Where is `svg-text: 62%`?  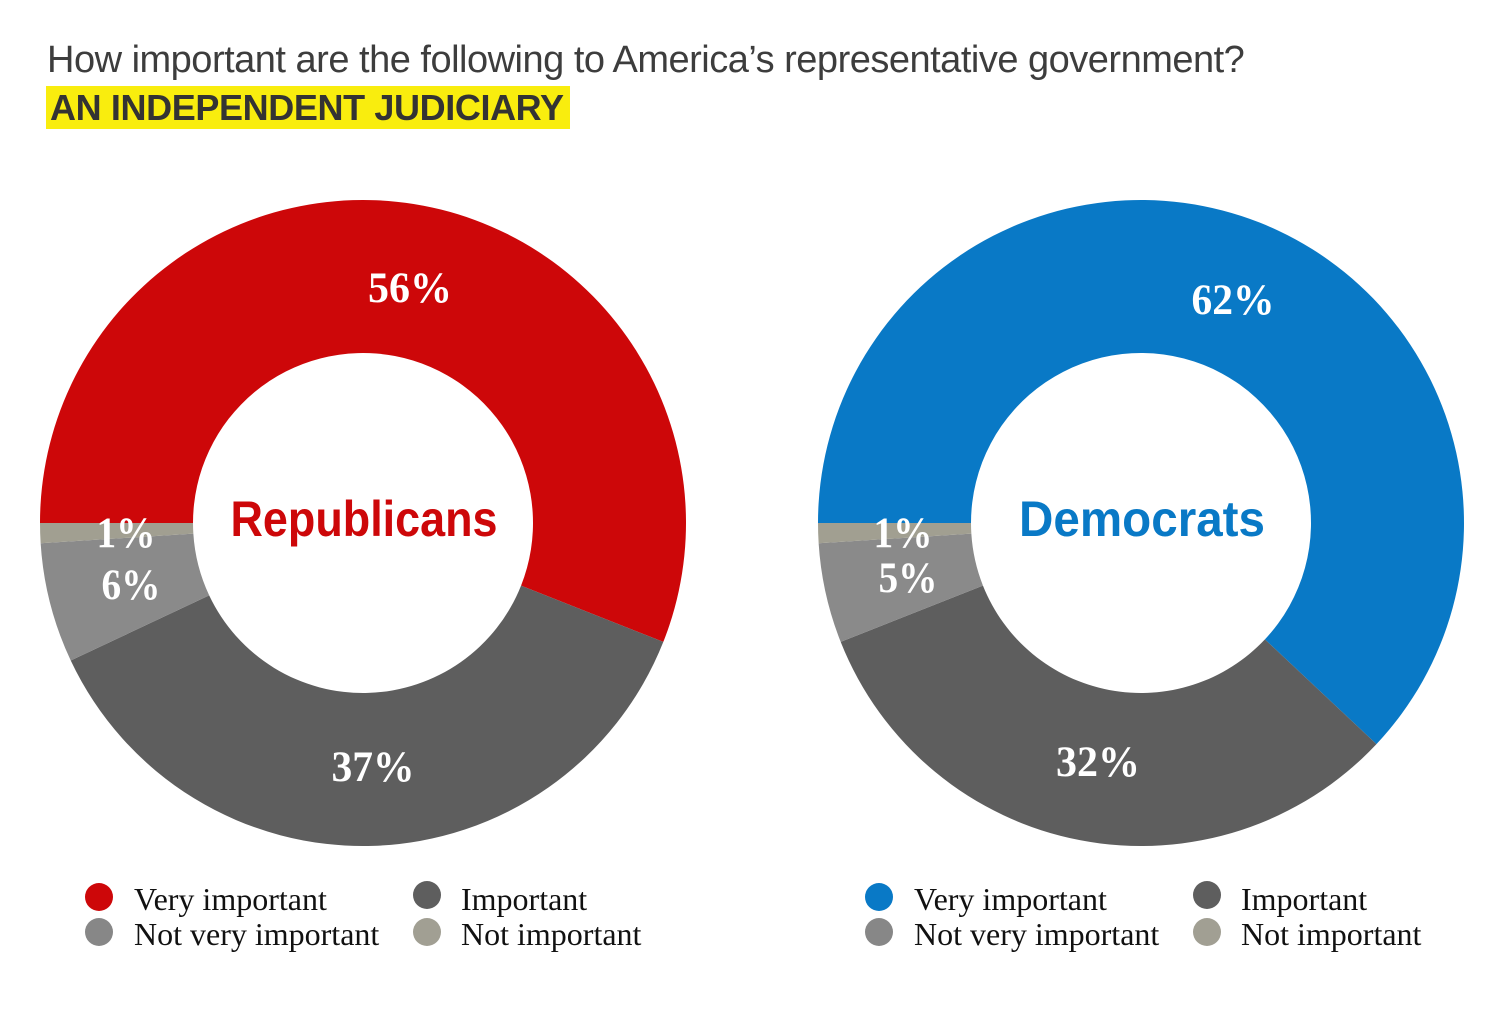 svg-text: 62% is located at coordinates (1233, 300).